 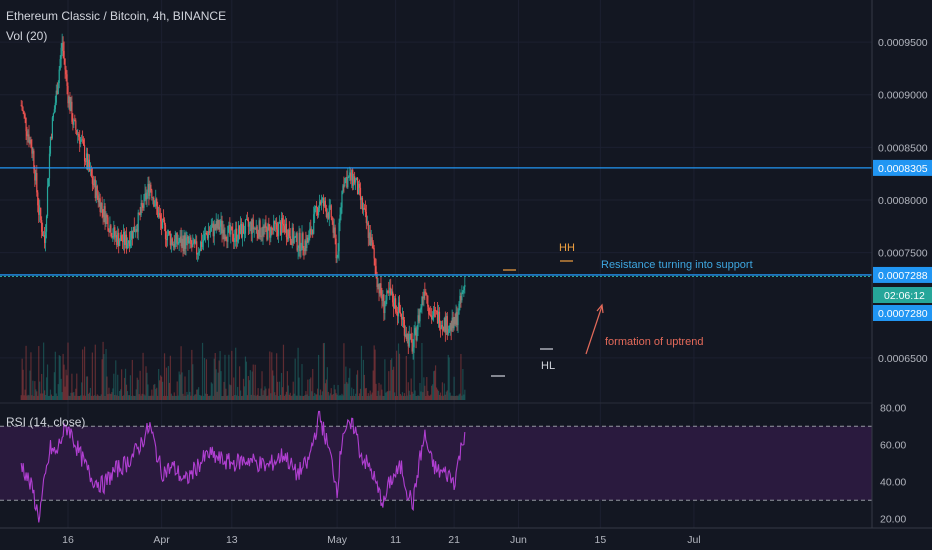 What do you see at coordinates (893, 464) in the screenshot?
I see `rsi-scale: 80.00 60.00 40.00 20.00` at bounding box center [893, 464].